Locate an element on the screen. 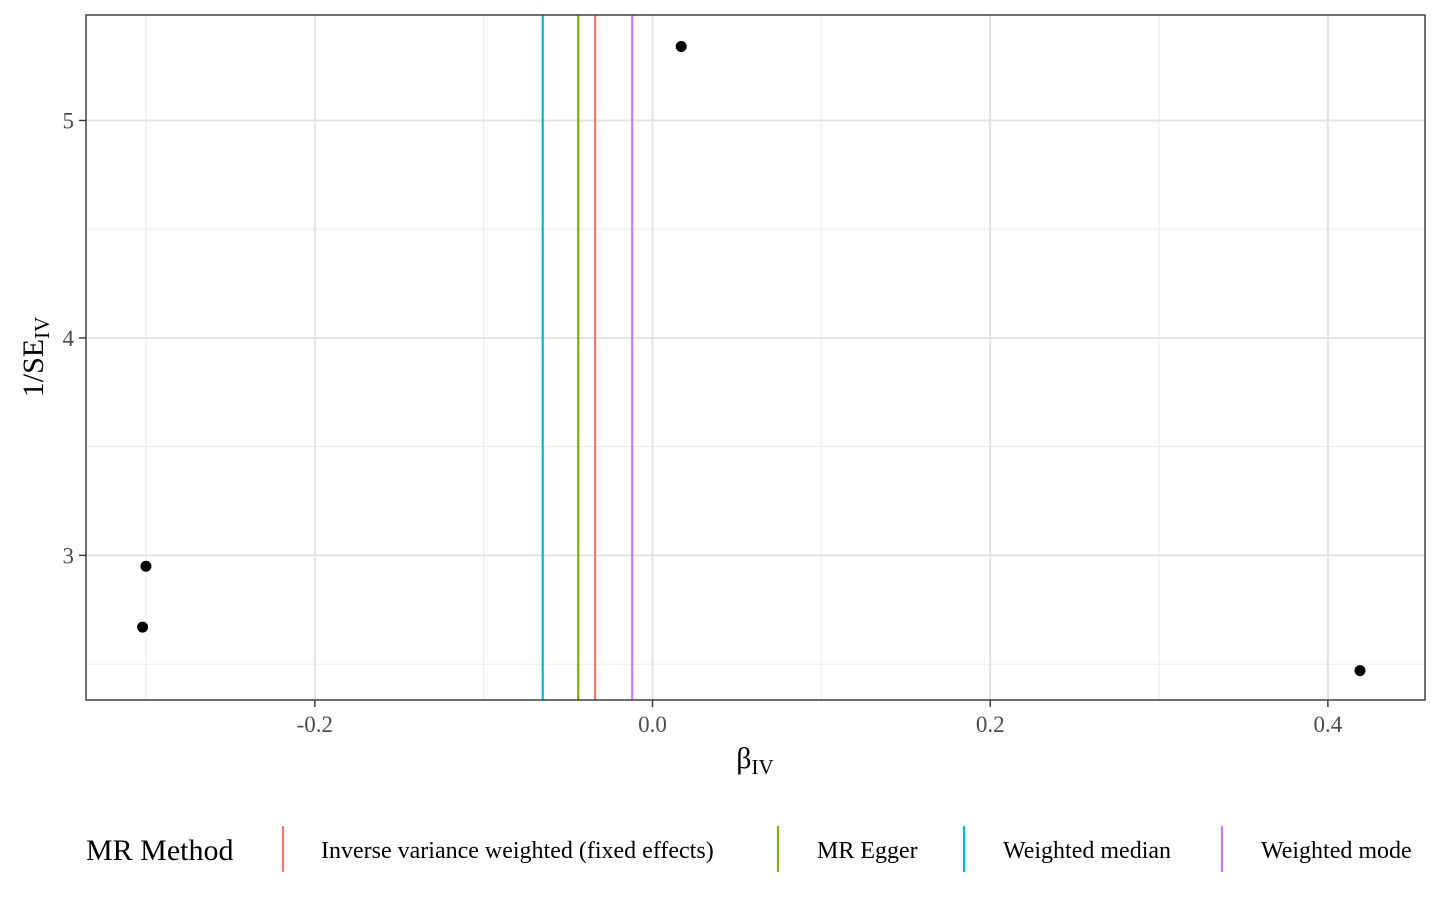 Image resolution: width=1440 pixels, height=902 pixels. legend-label: MR Egger is located at coordinates (867, 851).